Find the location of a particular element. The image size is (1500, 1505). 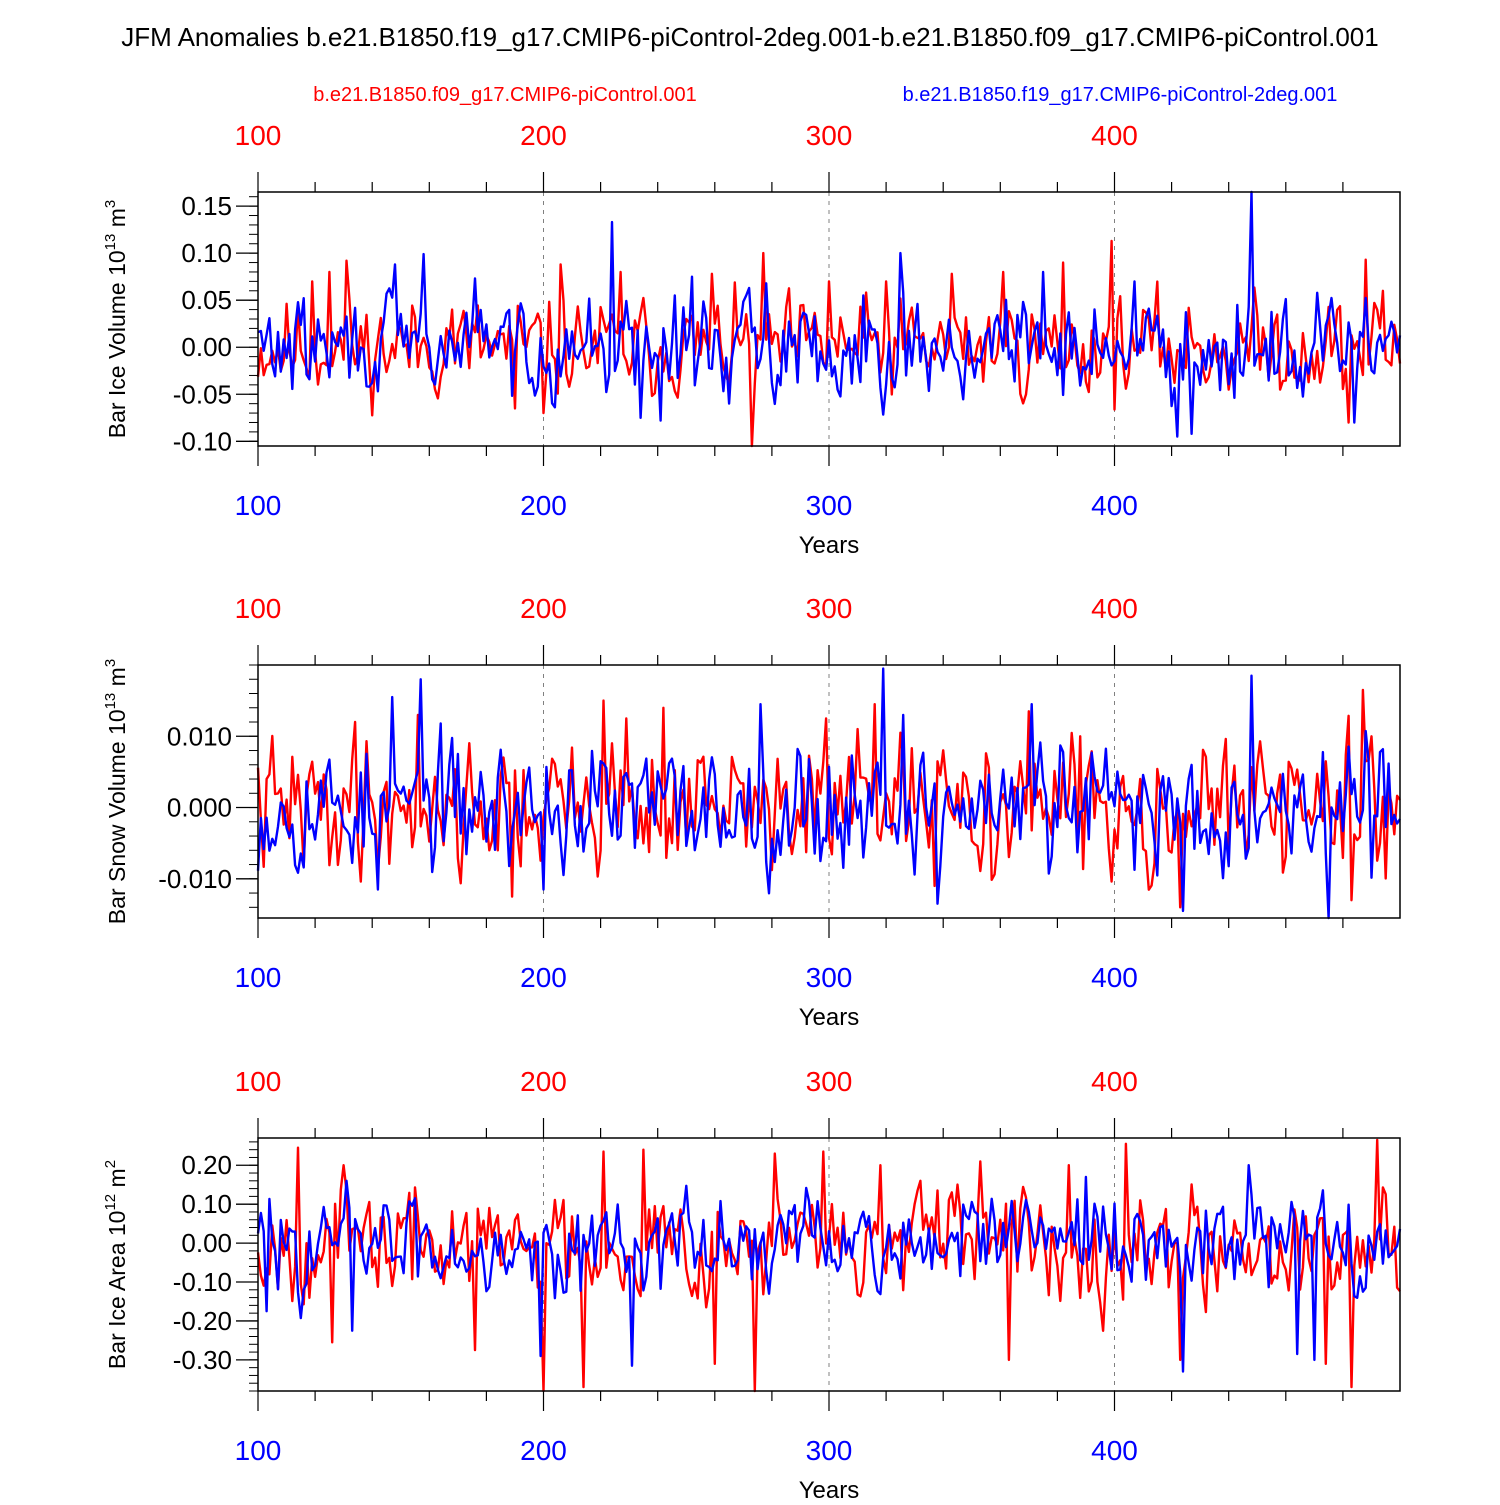

y-tick-label: 0.010 is located at coordinates (199, 736).